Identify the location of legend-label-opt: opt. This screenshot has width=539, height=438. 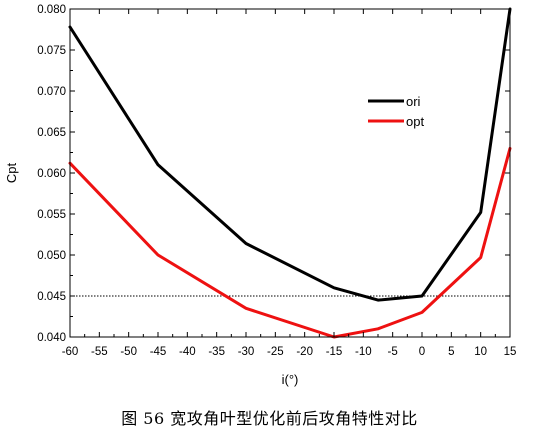
(415, 121).